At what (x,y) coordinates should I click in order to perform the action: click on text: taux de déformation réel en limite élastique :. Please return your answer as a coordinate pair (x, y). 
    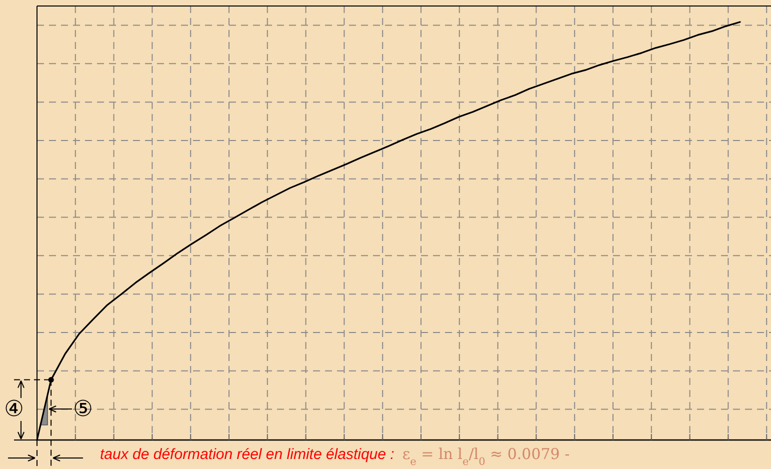
    Looking at the image, I should click on (247, 454).